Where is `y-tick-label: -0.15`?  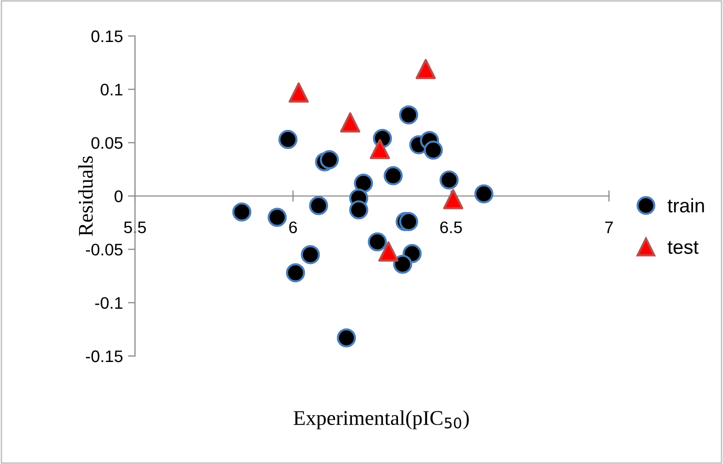
y-tick-label: -0.15 is located at coordinates (104, 356).